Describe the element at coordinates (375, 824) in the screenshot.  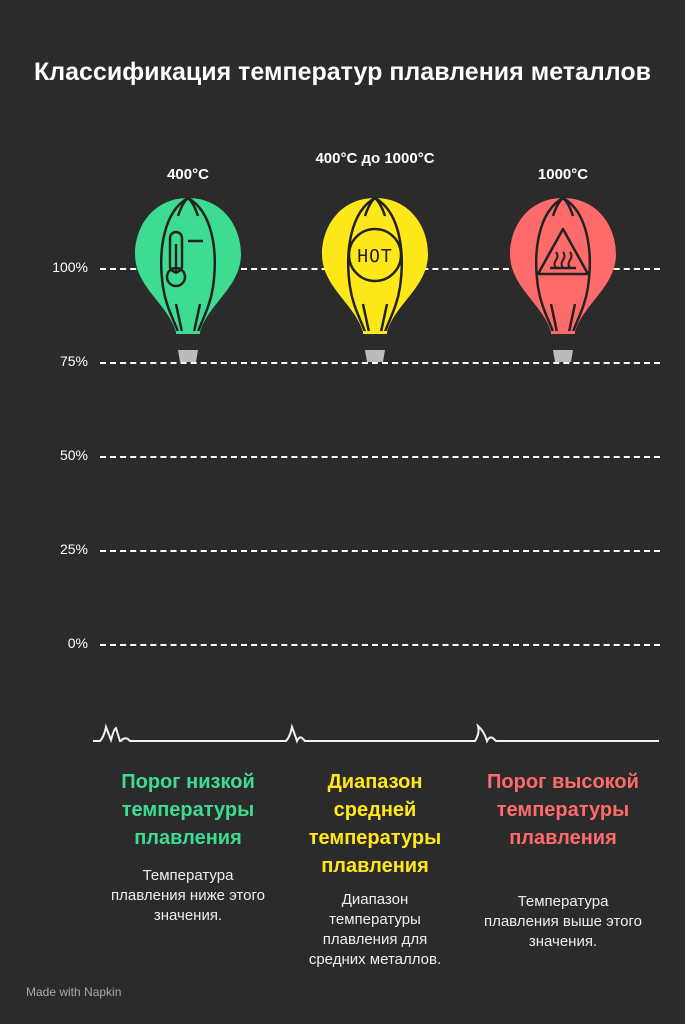
I see `category-heading: Диапазон средней температуры плавления` at that location.